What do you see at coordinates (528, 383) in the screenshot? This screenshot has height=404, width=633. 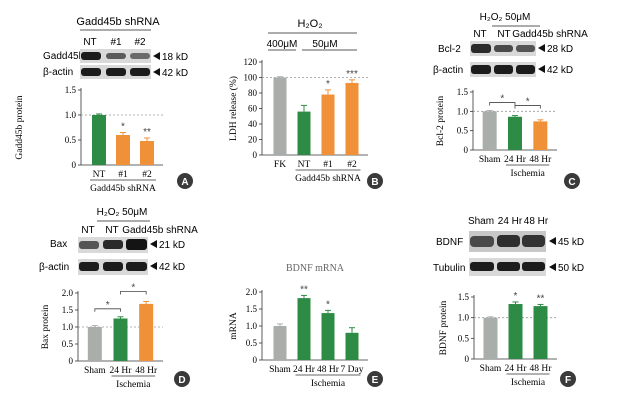 I see `group-label: Ischemia` at bounding box center [528, 383].